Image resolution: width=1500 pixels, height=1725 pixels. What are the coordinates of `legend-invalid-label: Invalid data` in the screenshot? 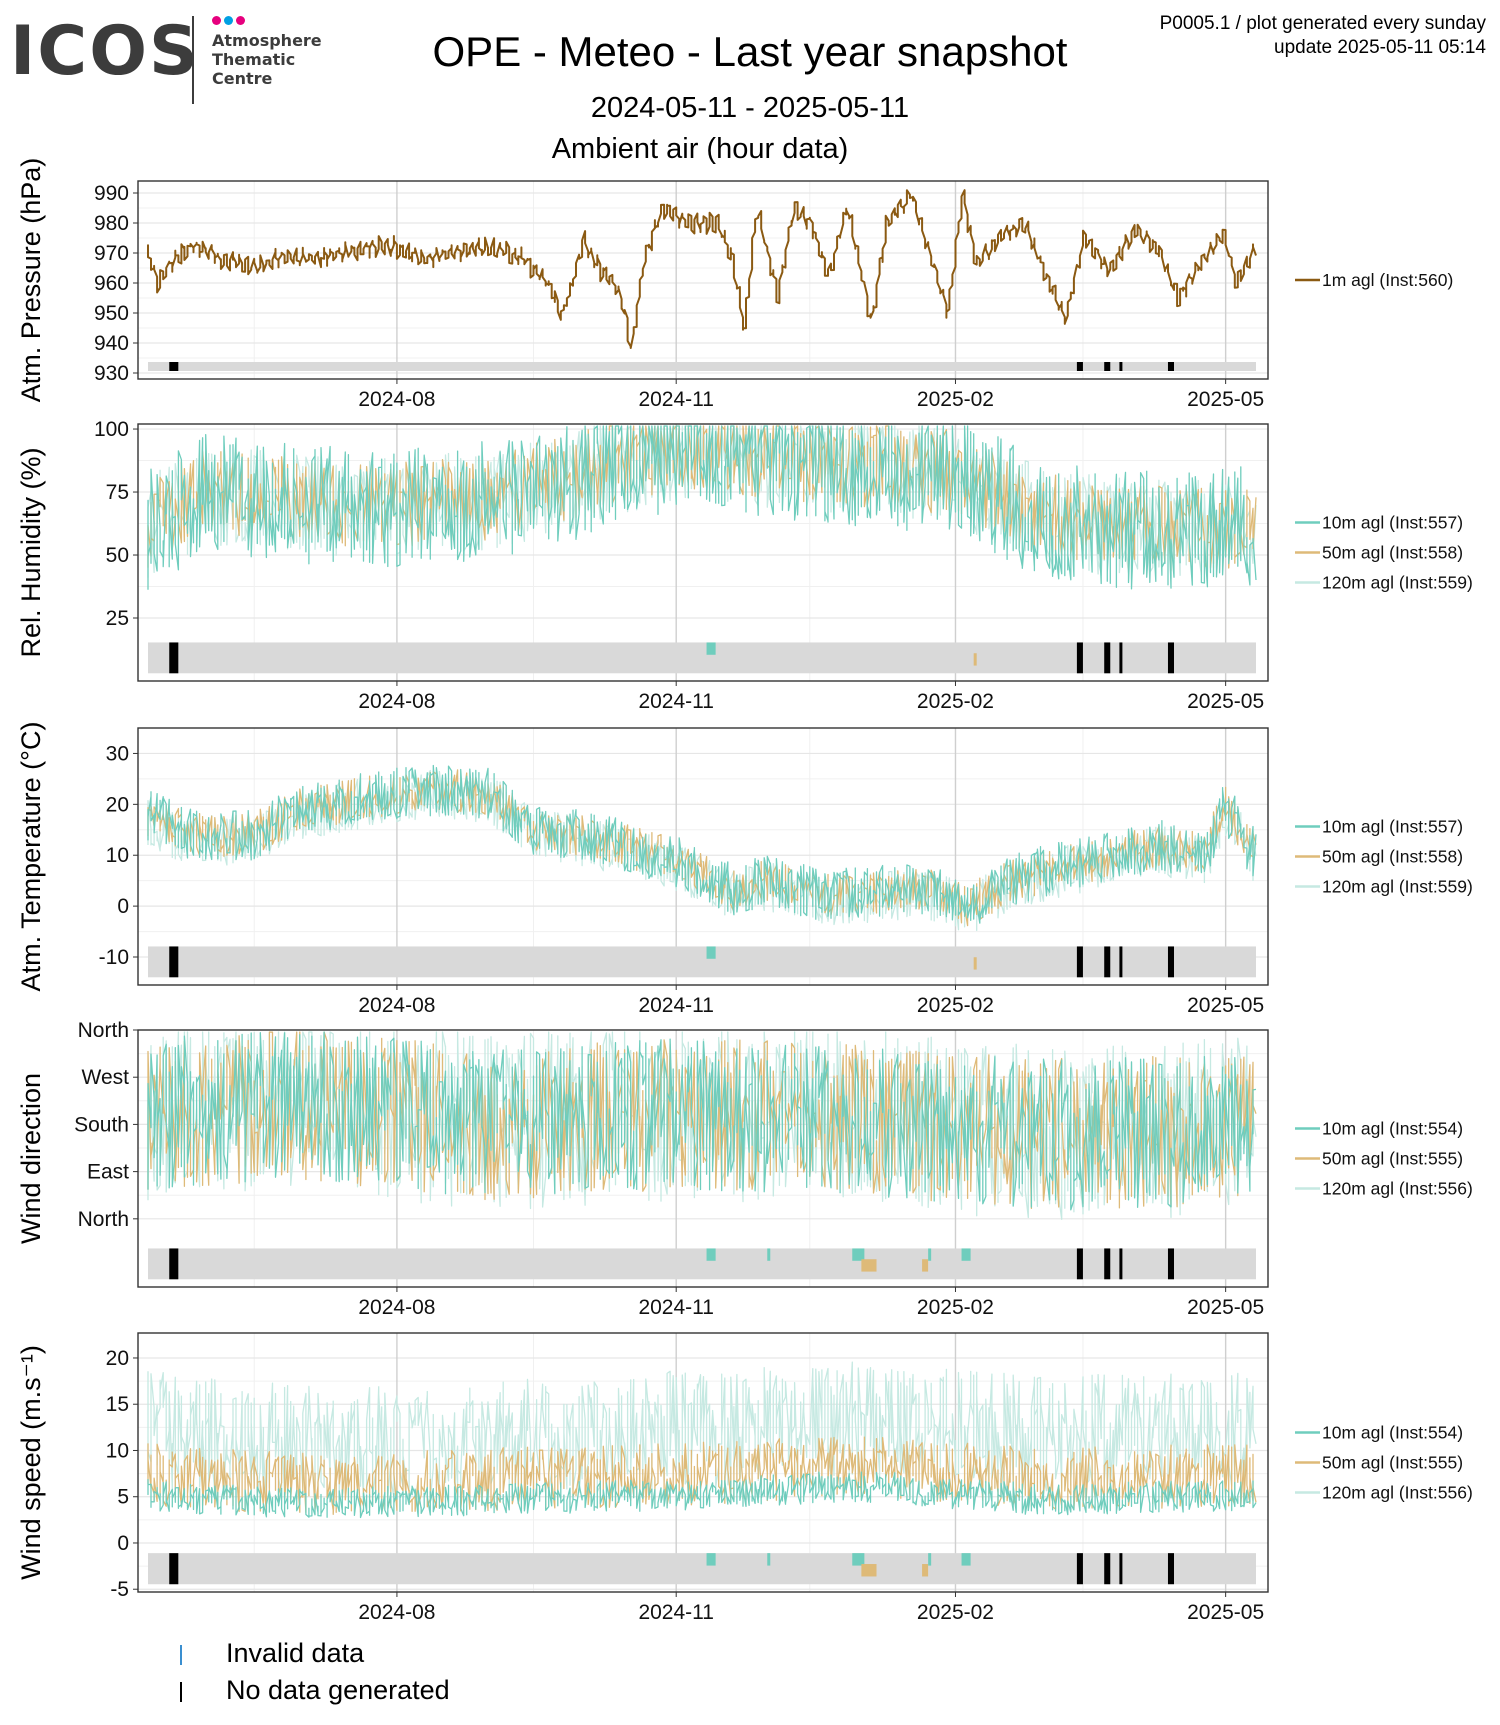 It's located at (295, 1653).